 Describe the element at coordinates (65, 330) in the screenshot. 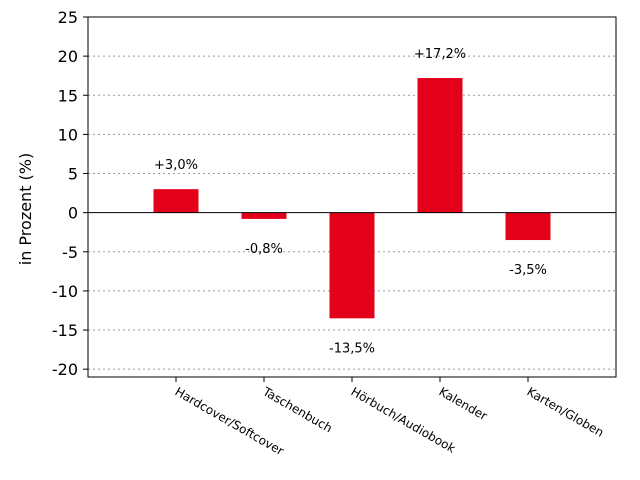

I see `y-tick-label: -15` at that location.